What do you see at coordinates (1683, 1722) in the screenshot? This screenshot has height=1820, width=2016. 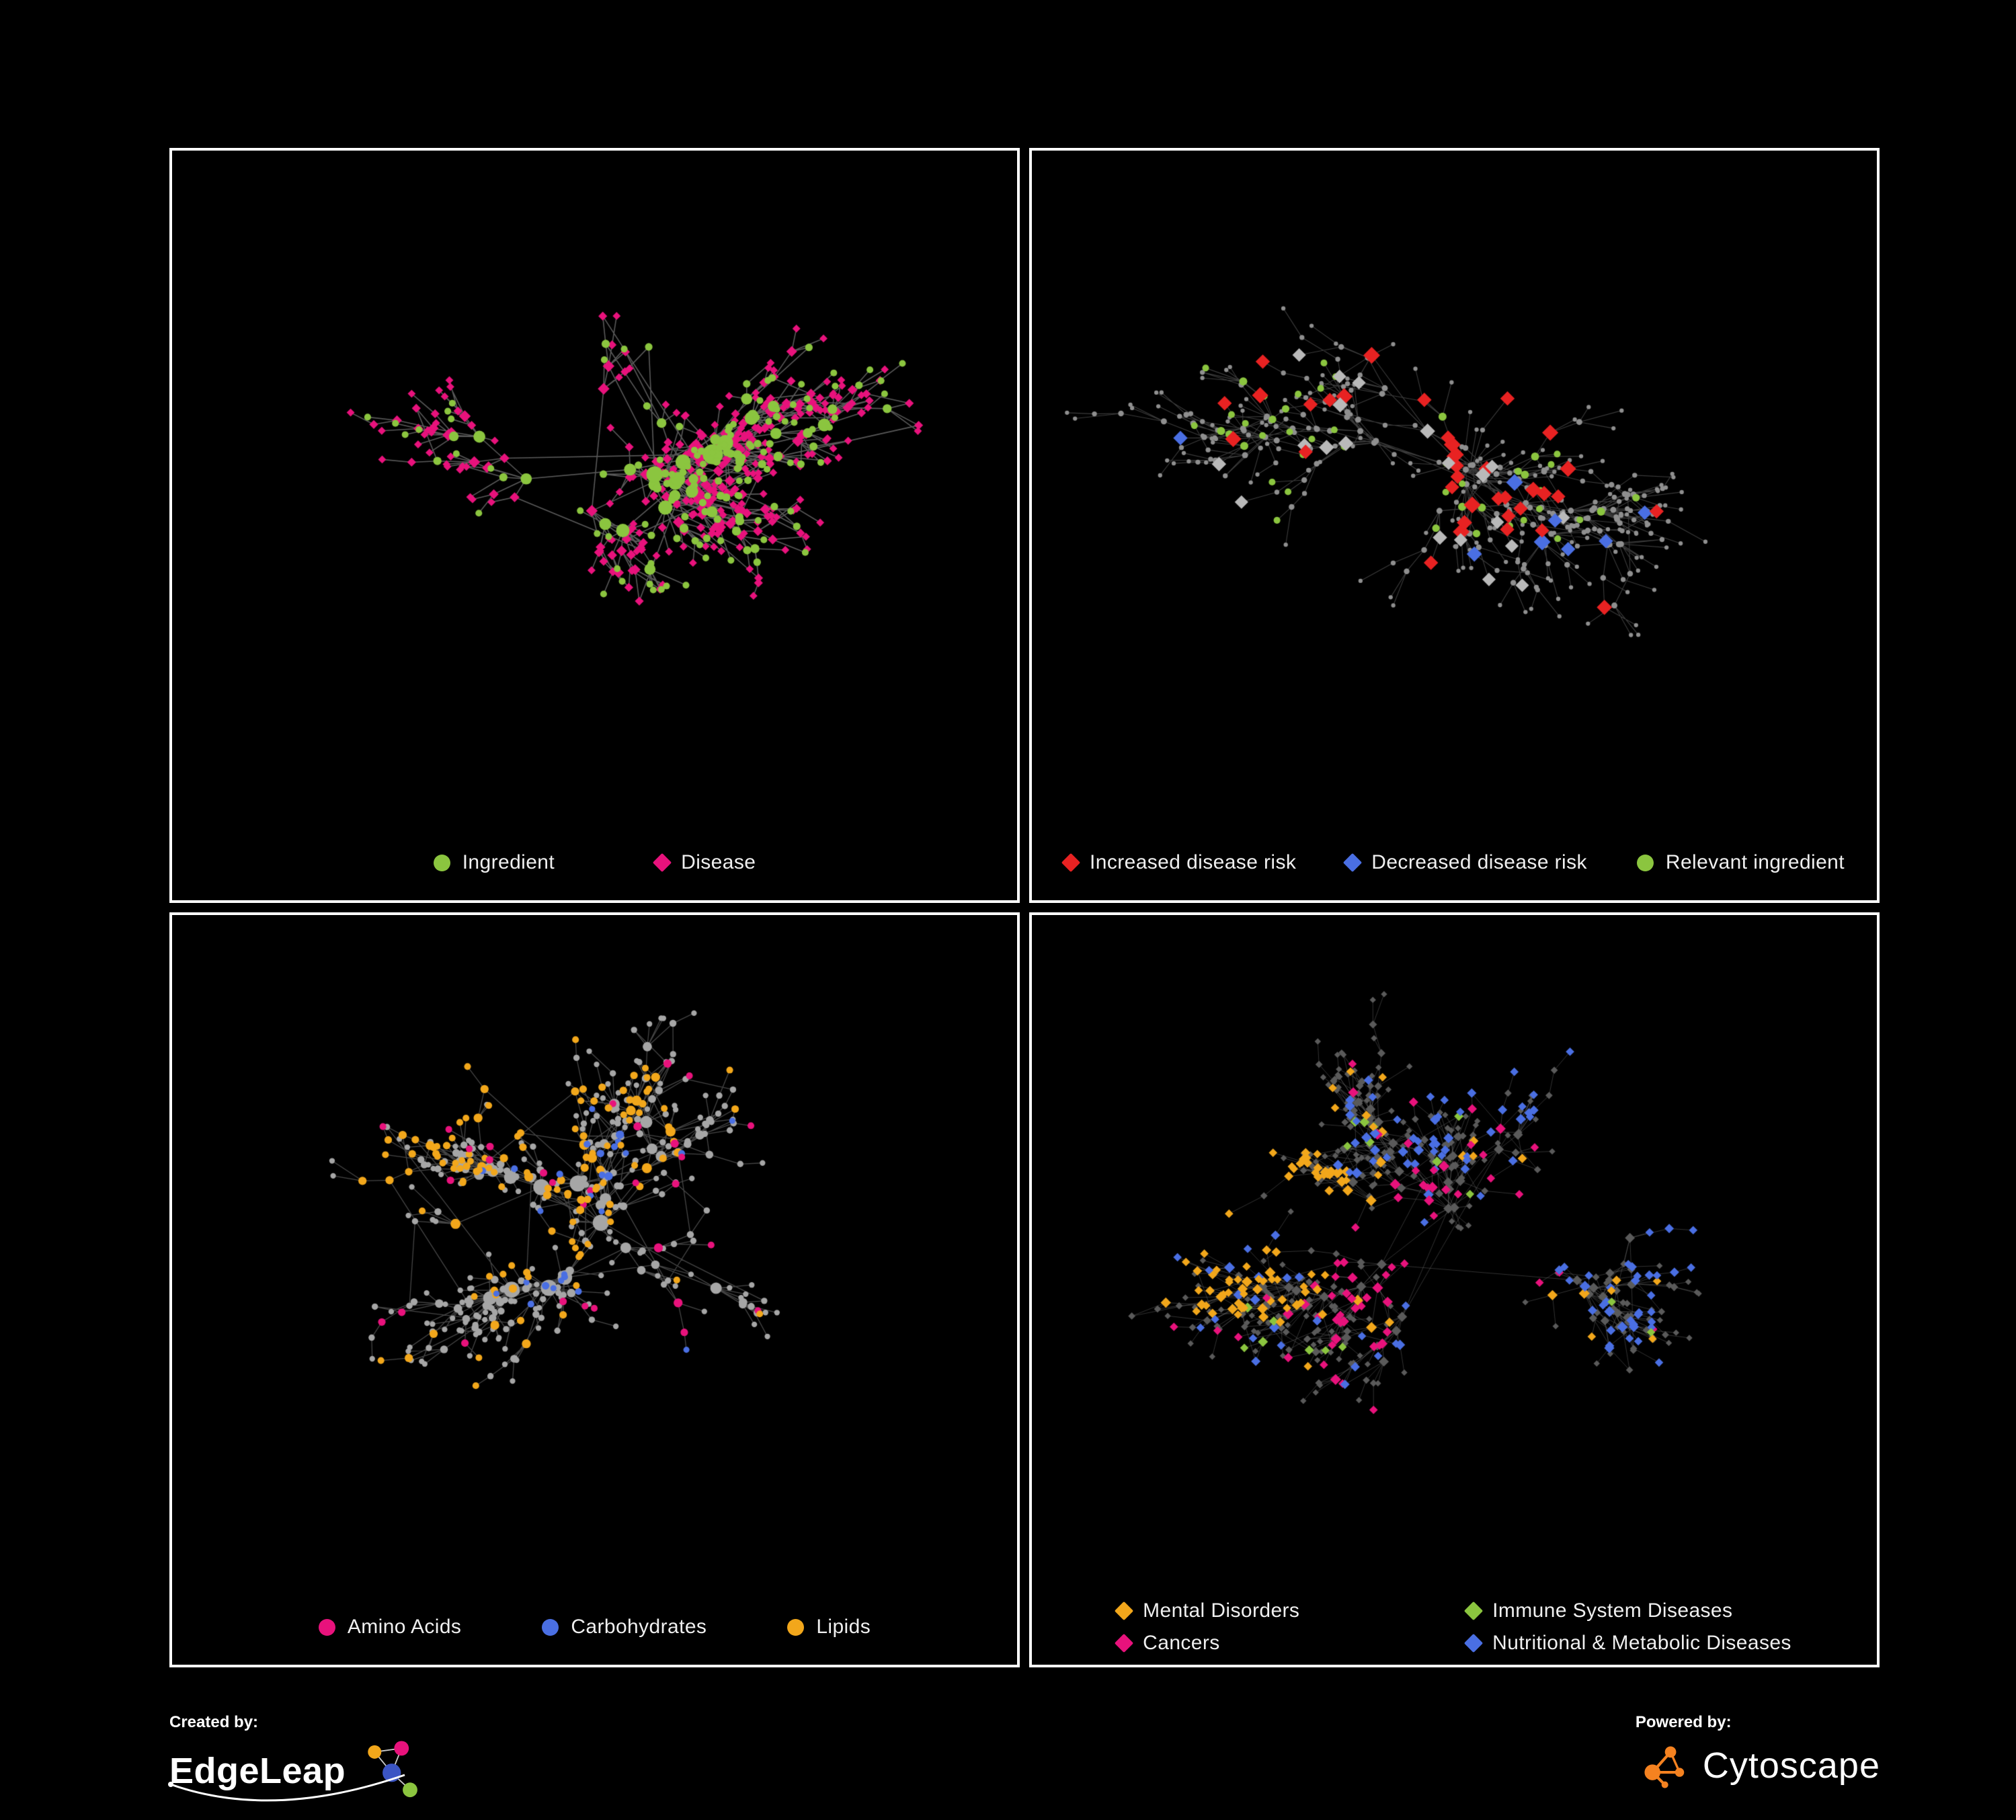 I see `powered-by-label: Powered by:` at bounding box center [1683, 1722].